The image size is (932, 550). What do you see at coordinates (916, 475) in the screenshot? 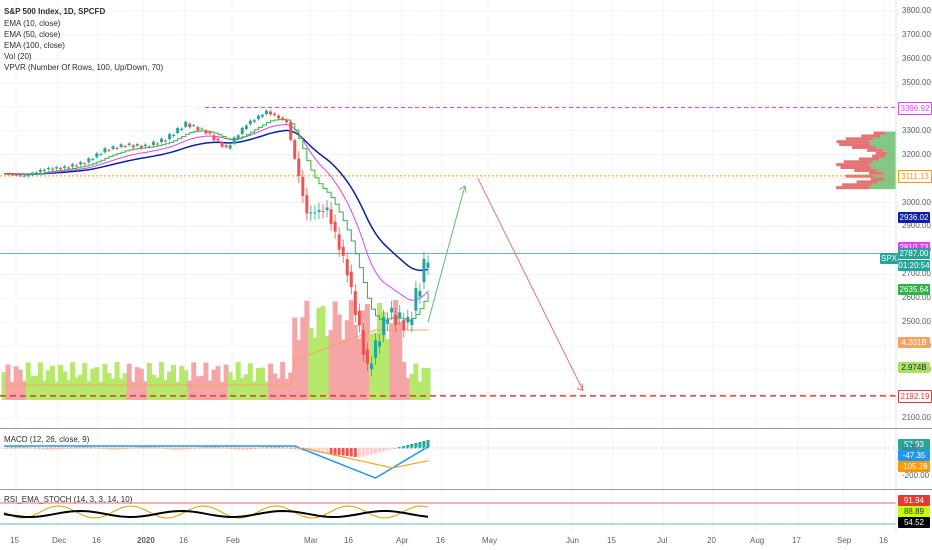
I see `macd-tick: -200.00` at bounding box center [916, 475].